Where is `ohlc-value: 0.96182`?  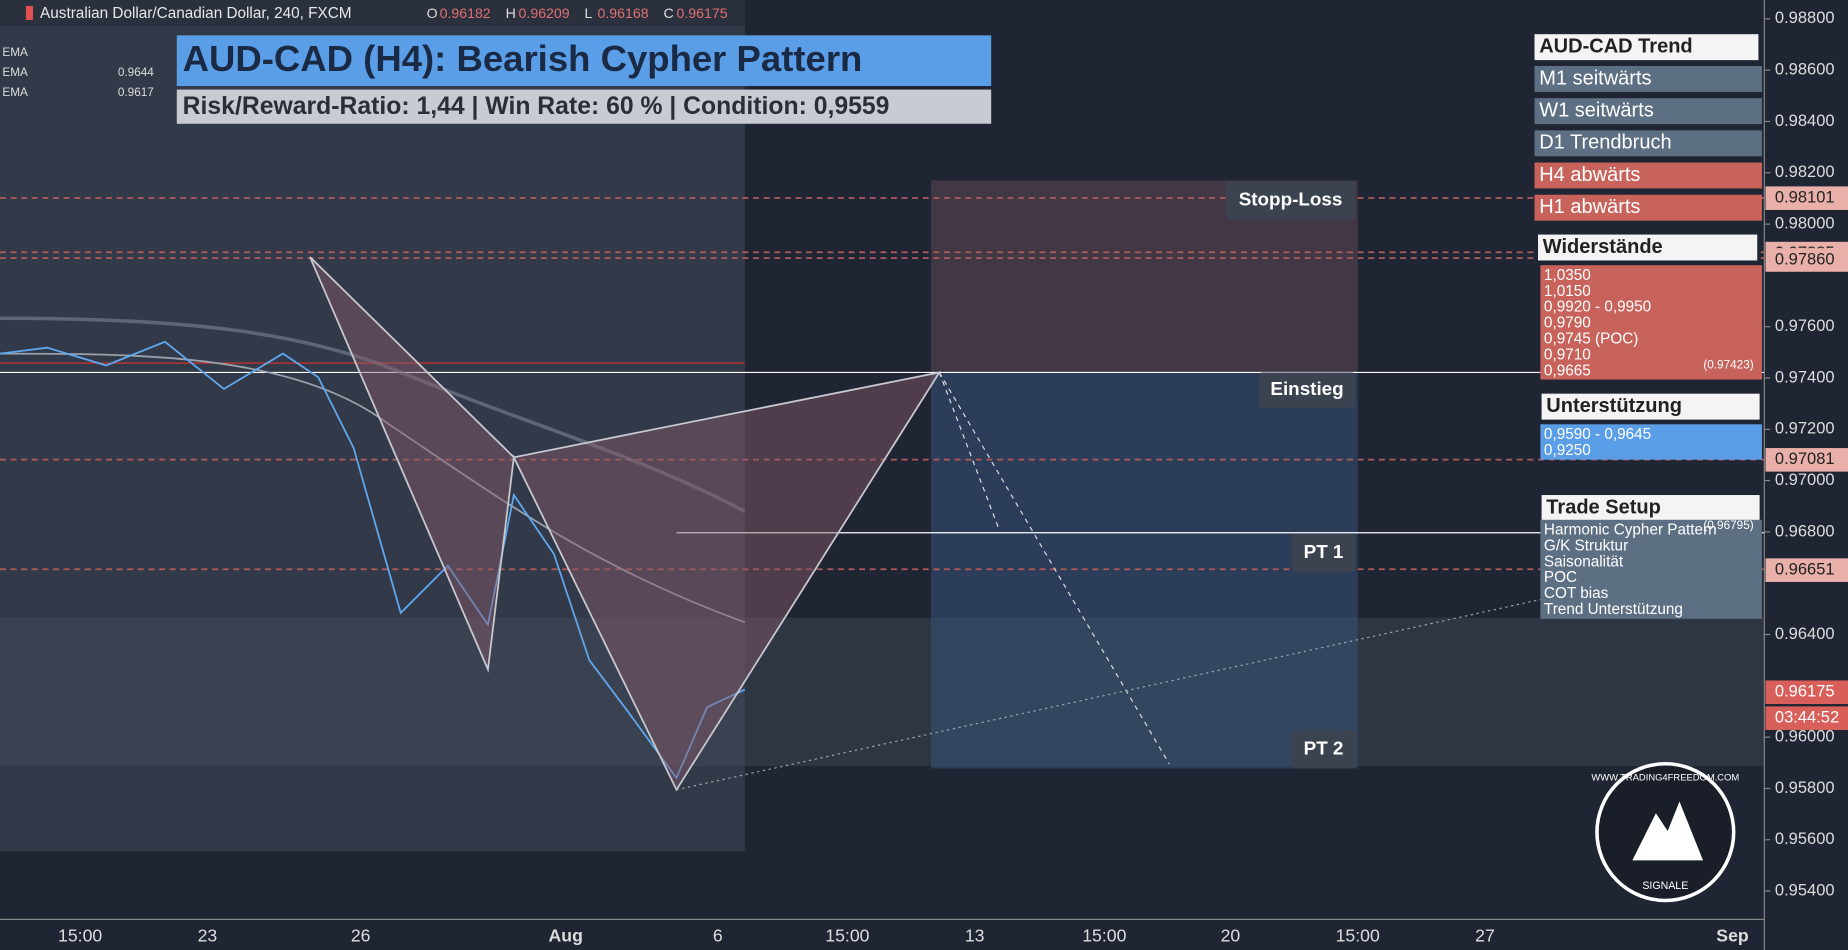
ohlc-value: 0.96182 is located at coordinates (465, 13).